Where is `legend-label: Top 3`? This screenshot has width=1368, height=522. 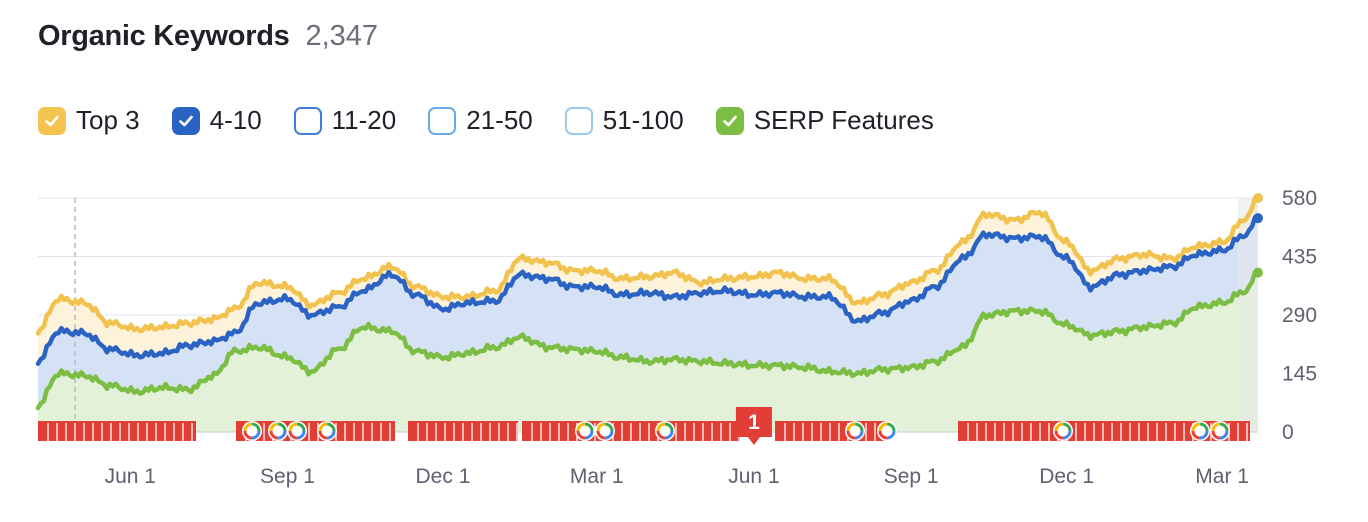 legend-label: Top 3 is located at coordinates (108, 120).